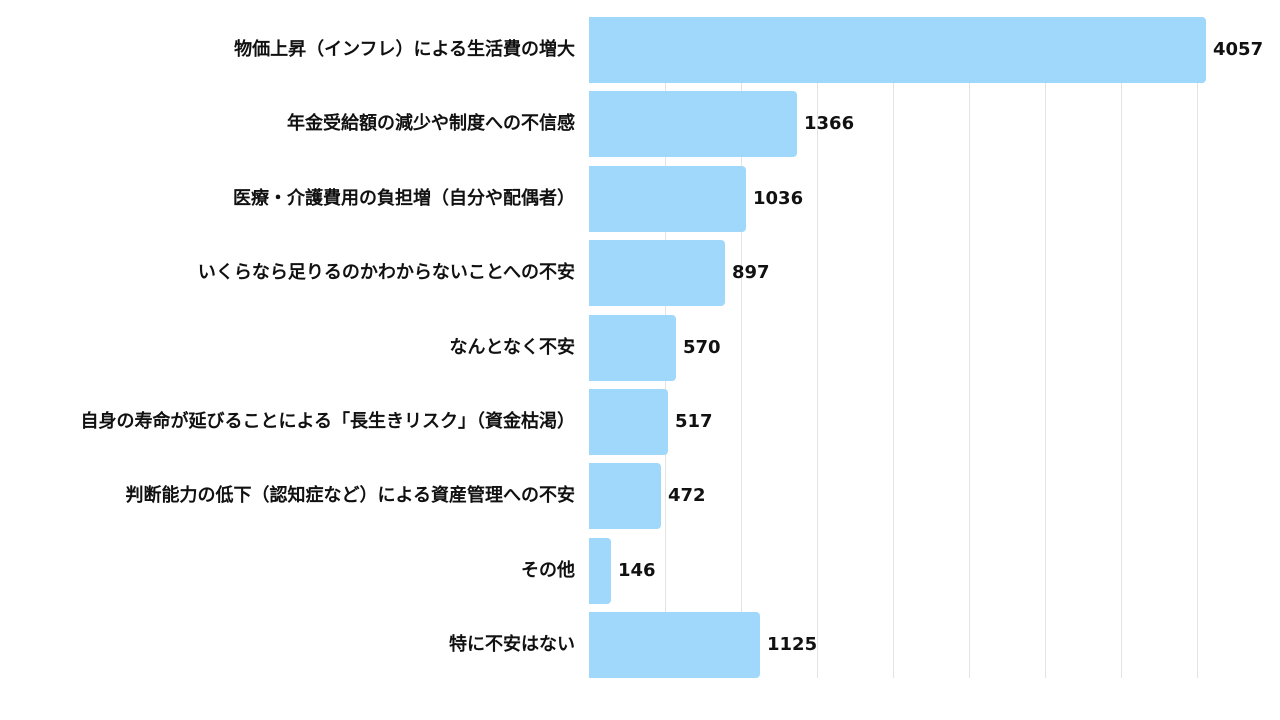  Describe the element at coordinates (386, 272) in the screenshot. I see `category-label: いくらなら足りるのかわからないことへの不安` at that location.